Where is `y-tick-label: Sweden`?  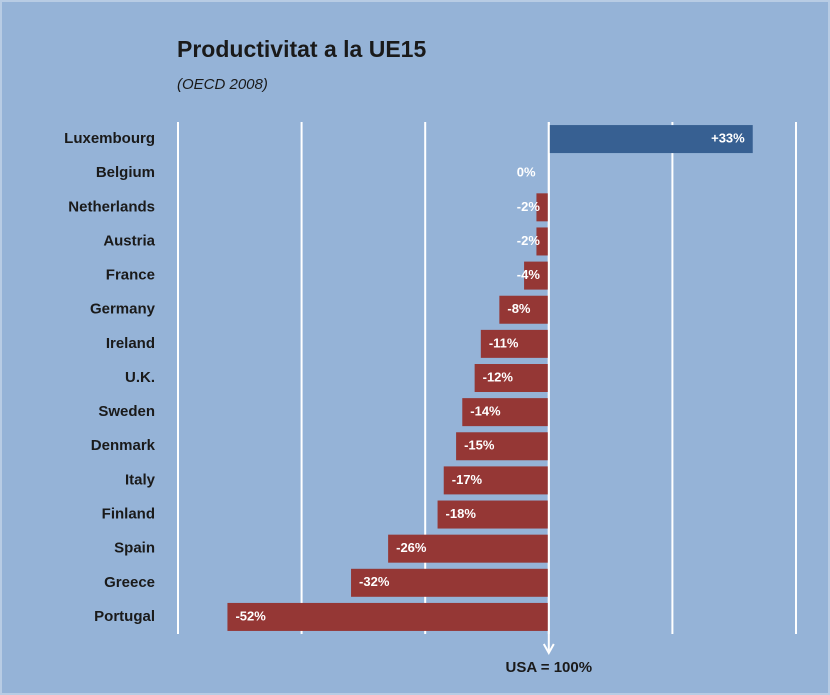
y-tick-label: Sweden is located at coordinates (126, 411).